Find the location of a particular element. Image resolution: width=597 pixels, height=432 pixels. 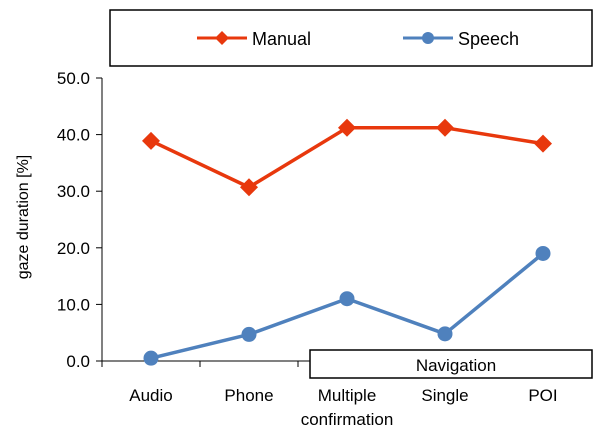

x-ticks: Audio Phone Multiple confirmation Single POI is located at coordinates (347, 395).